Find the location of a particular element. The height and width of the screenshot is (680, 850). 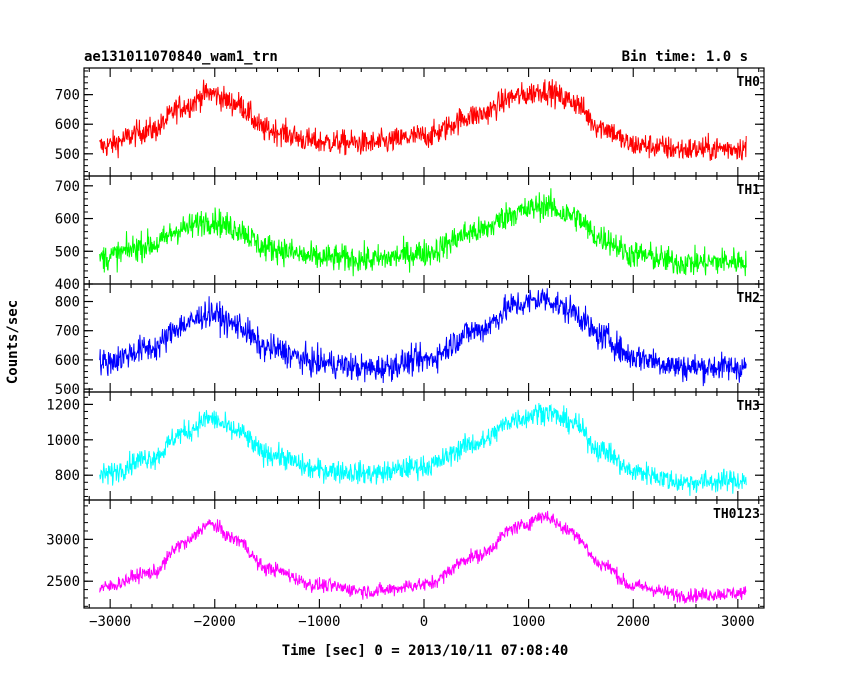

x-tick-label: 1000 is located at coordinates (529, 622).